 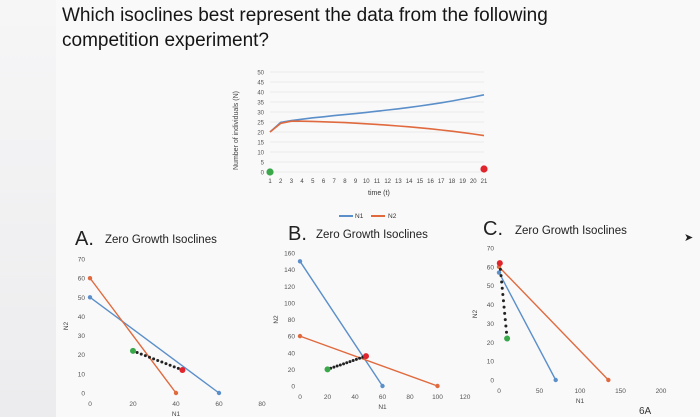 I want to click on panel-b-title: Zero Growth Isoclines, so click(x=372, y=235).